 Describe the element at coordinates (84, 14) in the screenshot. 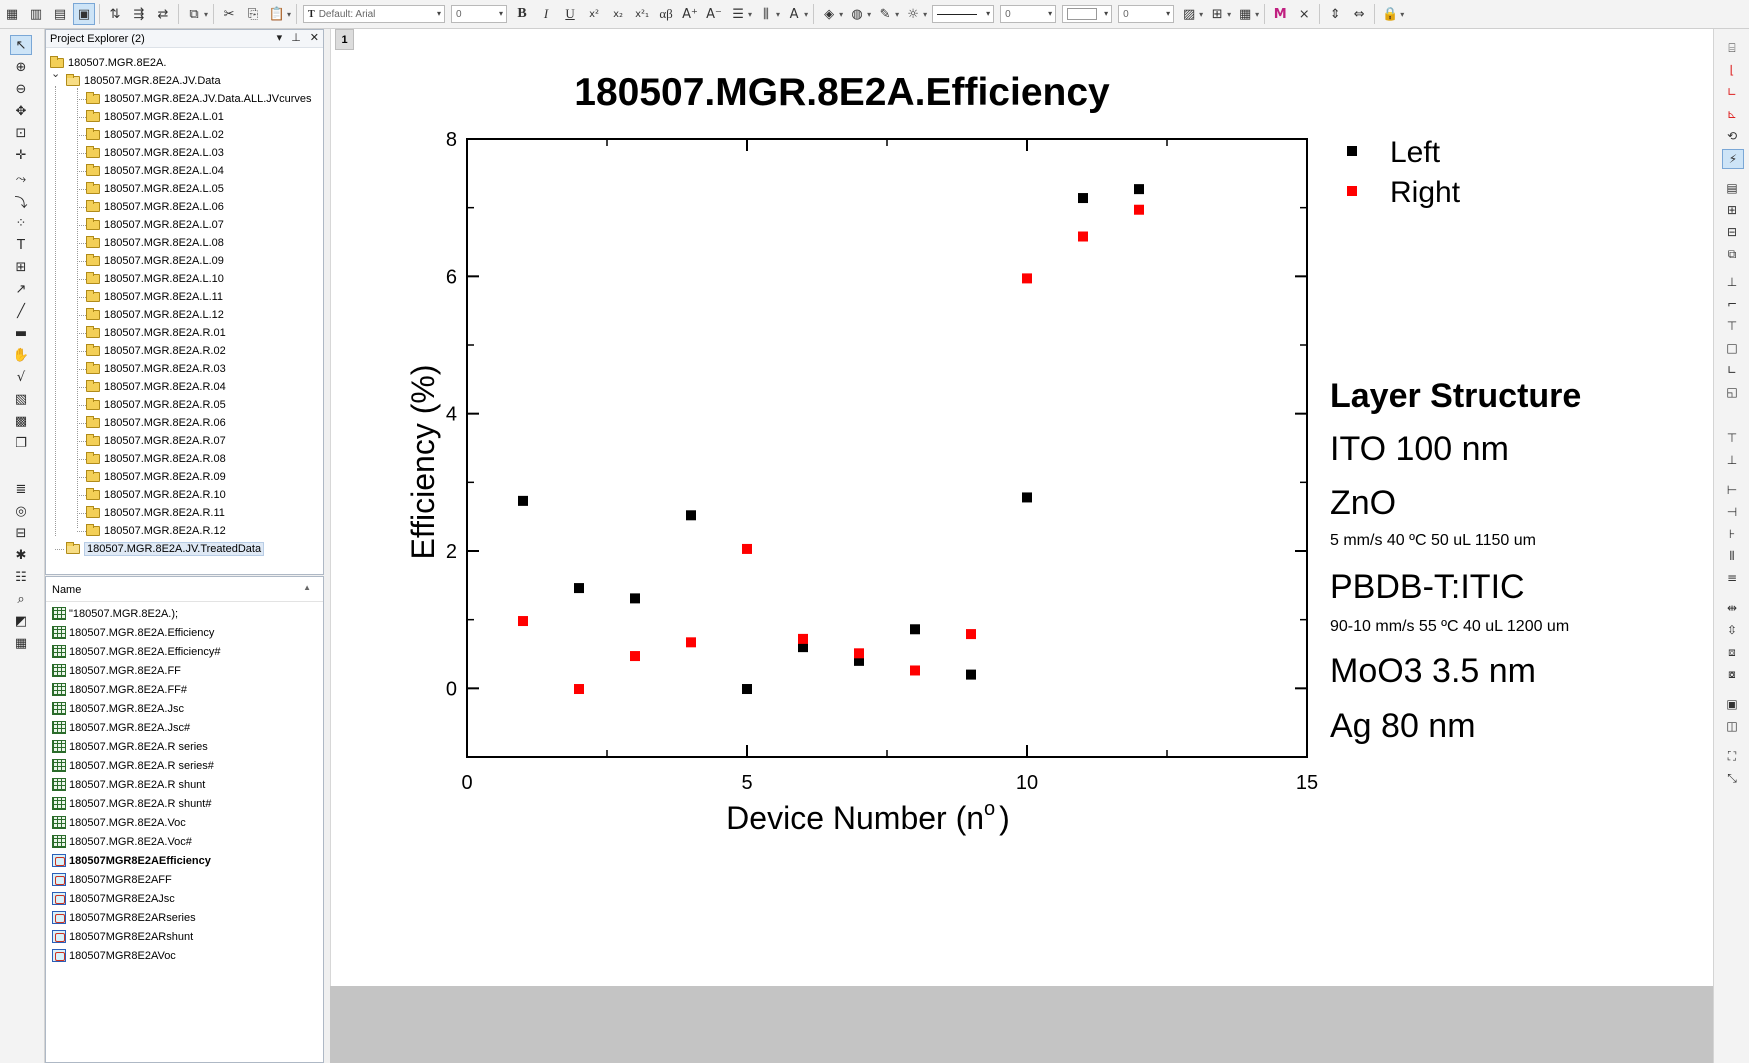

I see `worksheet-properties-icon: ▣` at that location.